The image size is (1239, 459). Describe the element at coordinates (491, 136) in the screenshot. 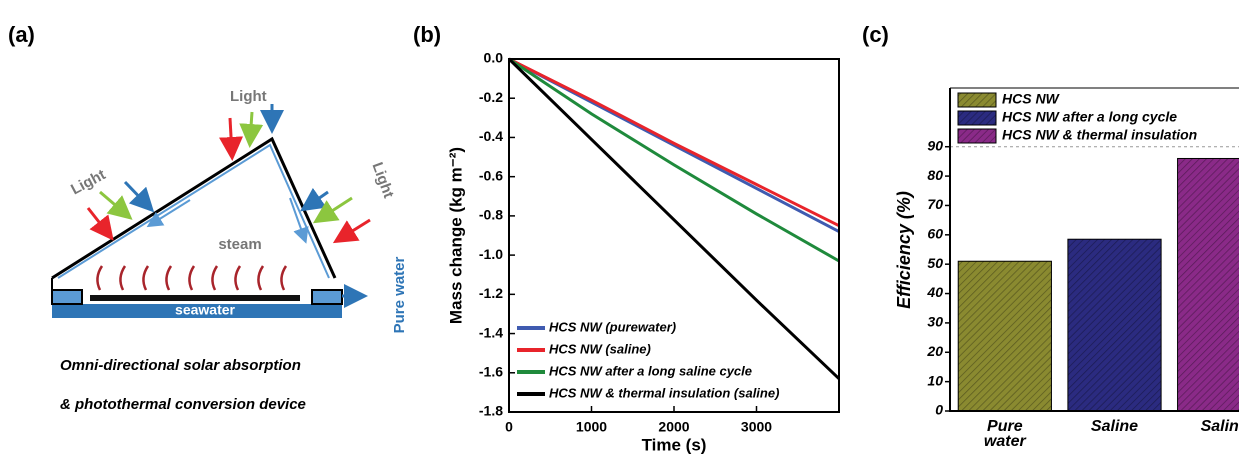

I see `y-tick-label: -0.4` at that location.